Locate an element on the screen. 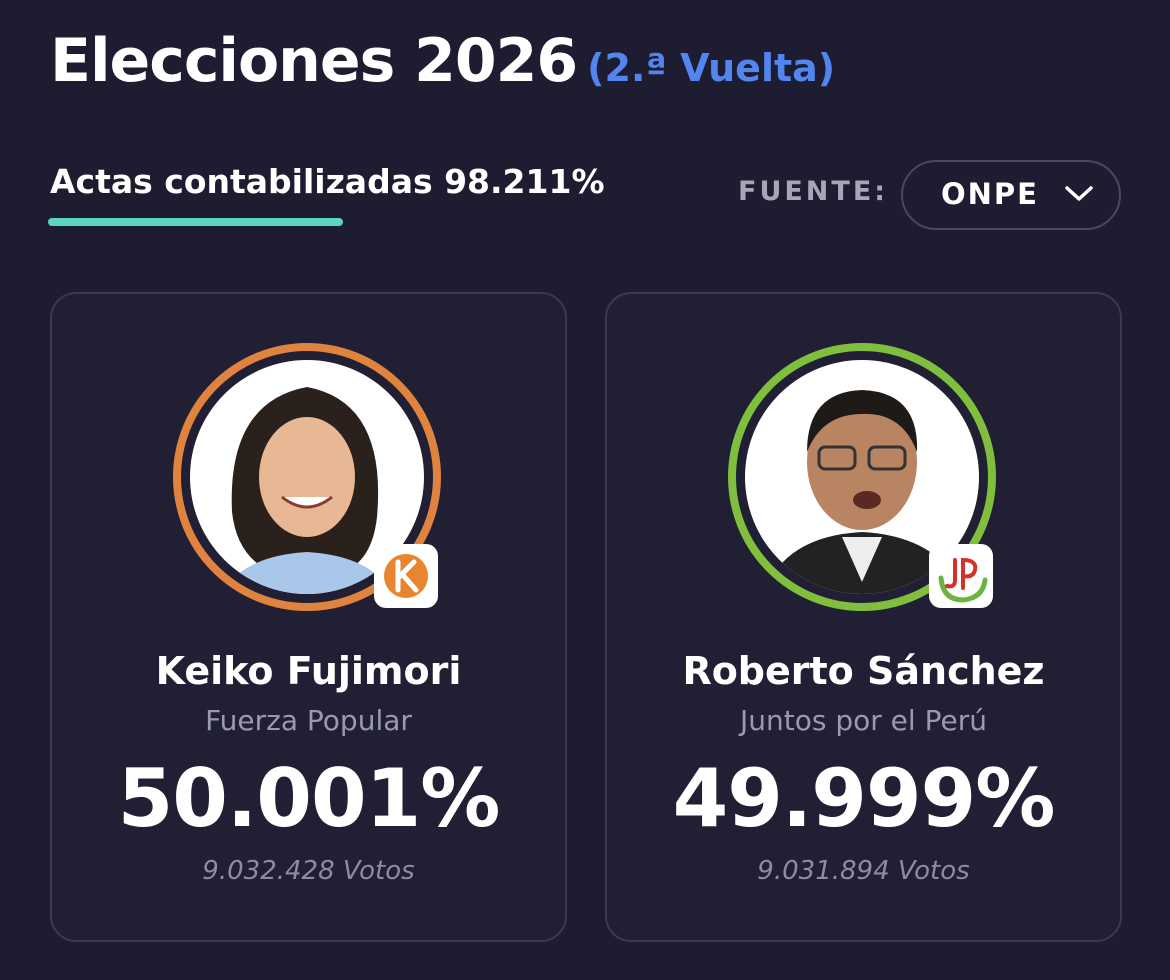  chevron is located at coordinates (1079, 193).